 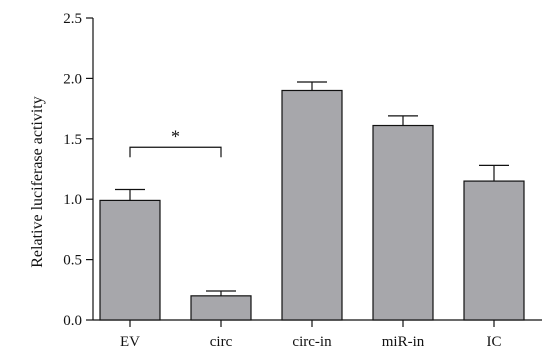 What do you see at coordinates (494, 342) in the screenshot?
I see `x-tick-label: IC` at bounding box center [494, 342].